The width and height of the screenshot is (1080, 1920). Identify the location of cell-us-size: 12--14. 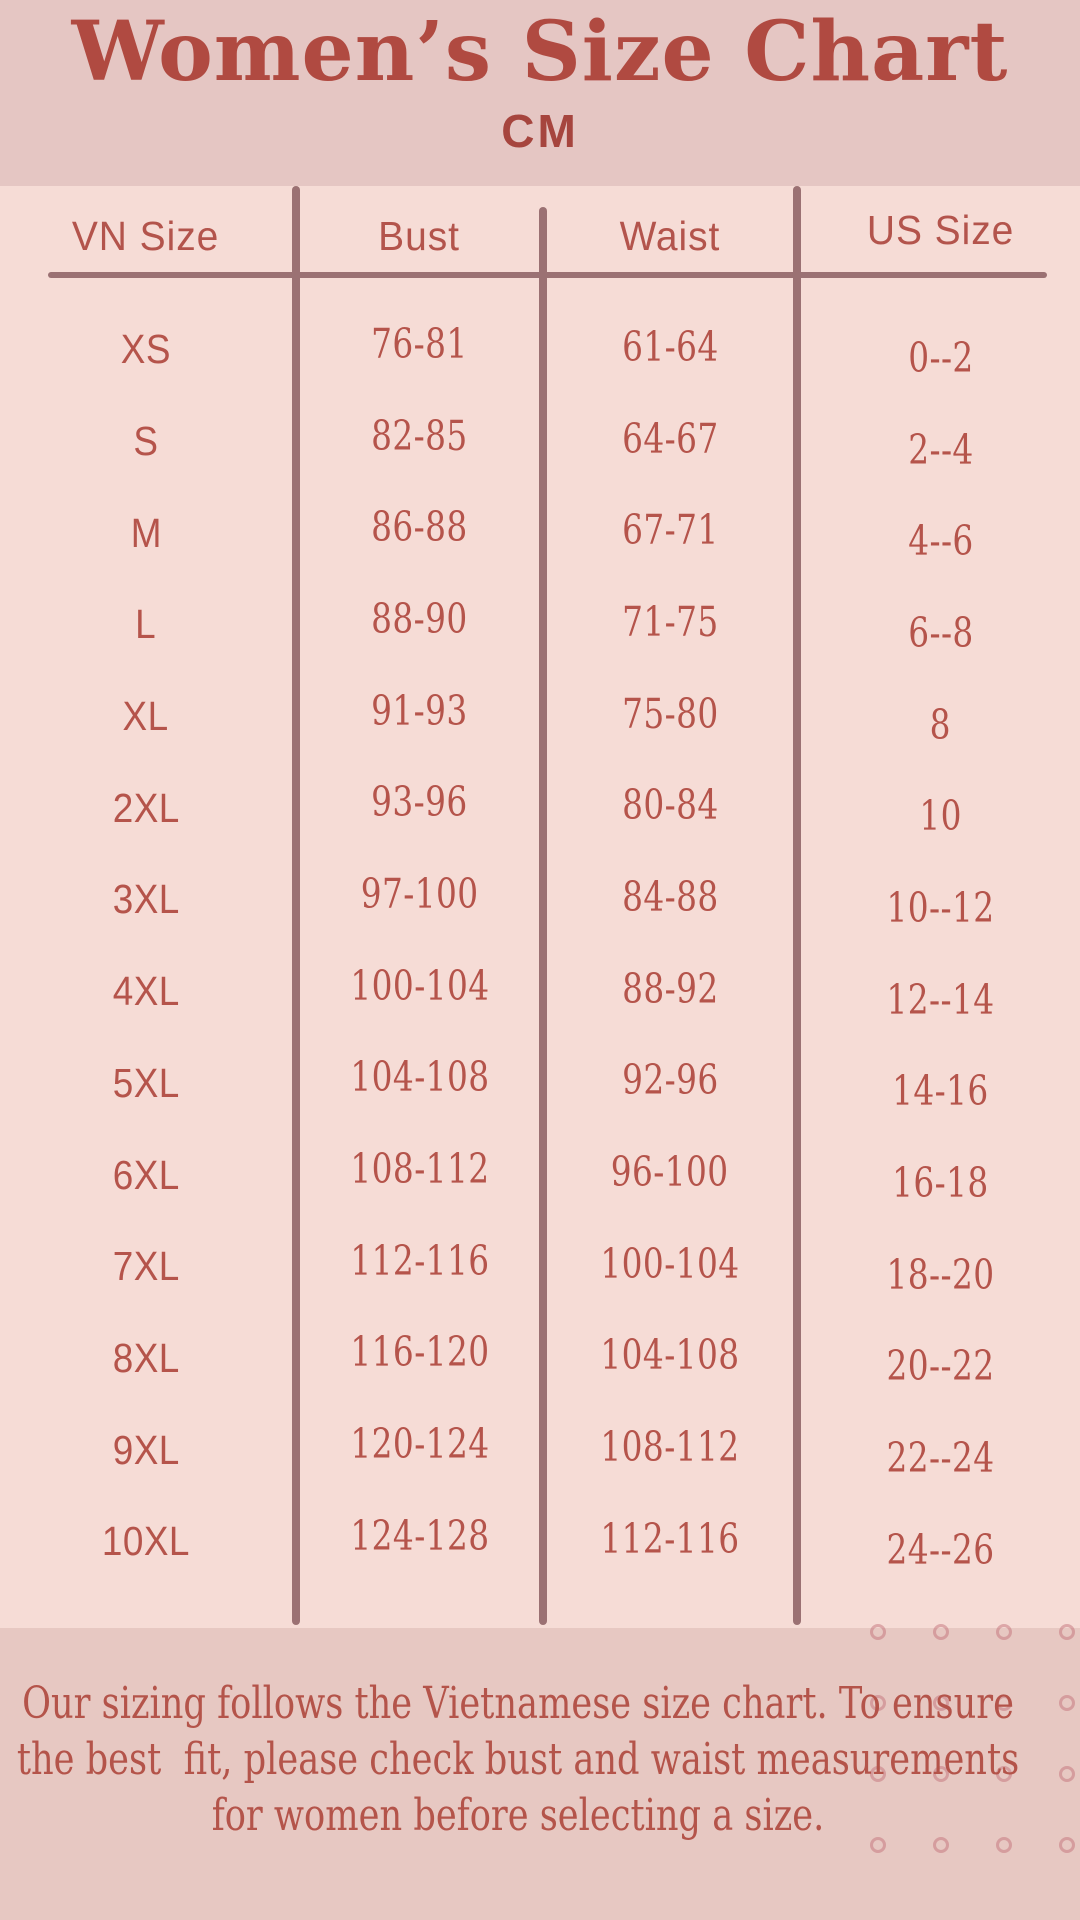
(940, 999).